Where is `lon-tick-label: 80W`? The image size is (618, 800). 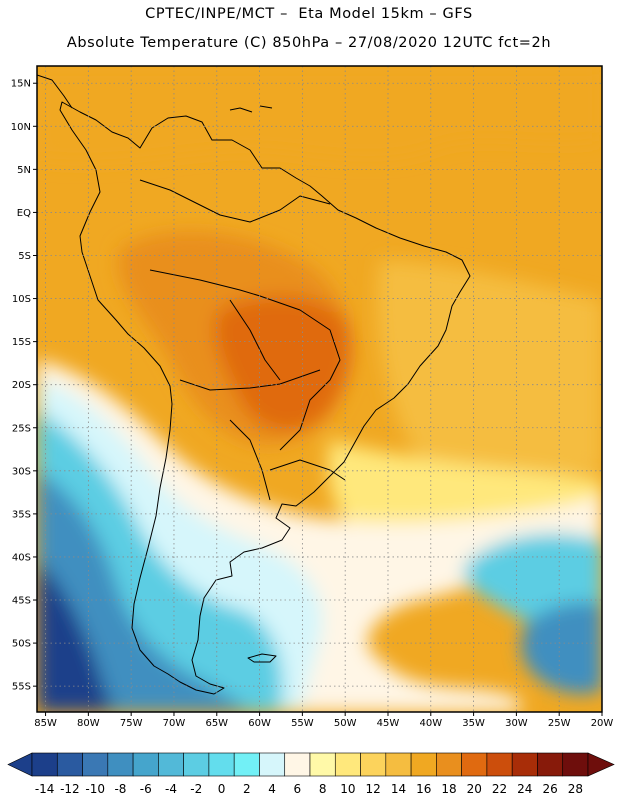 lon-tick-label: 80W is located at coordinates (88, 723).